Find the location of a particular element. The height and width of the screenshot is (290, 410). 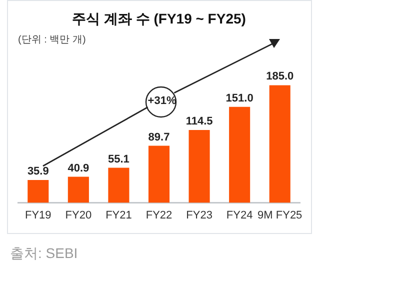

x-tick-label: FY24 is located at coordinates (239, 215).